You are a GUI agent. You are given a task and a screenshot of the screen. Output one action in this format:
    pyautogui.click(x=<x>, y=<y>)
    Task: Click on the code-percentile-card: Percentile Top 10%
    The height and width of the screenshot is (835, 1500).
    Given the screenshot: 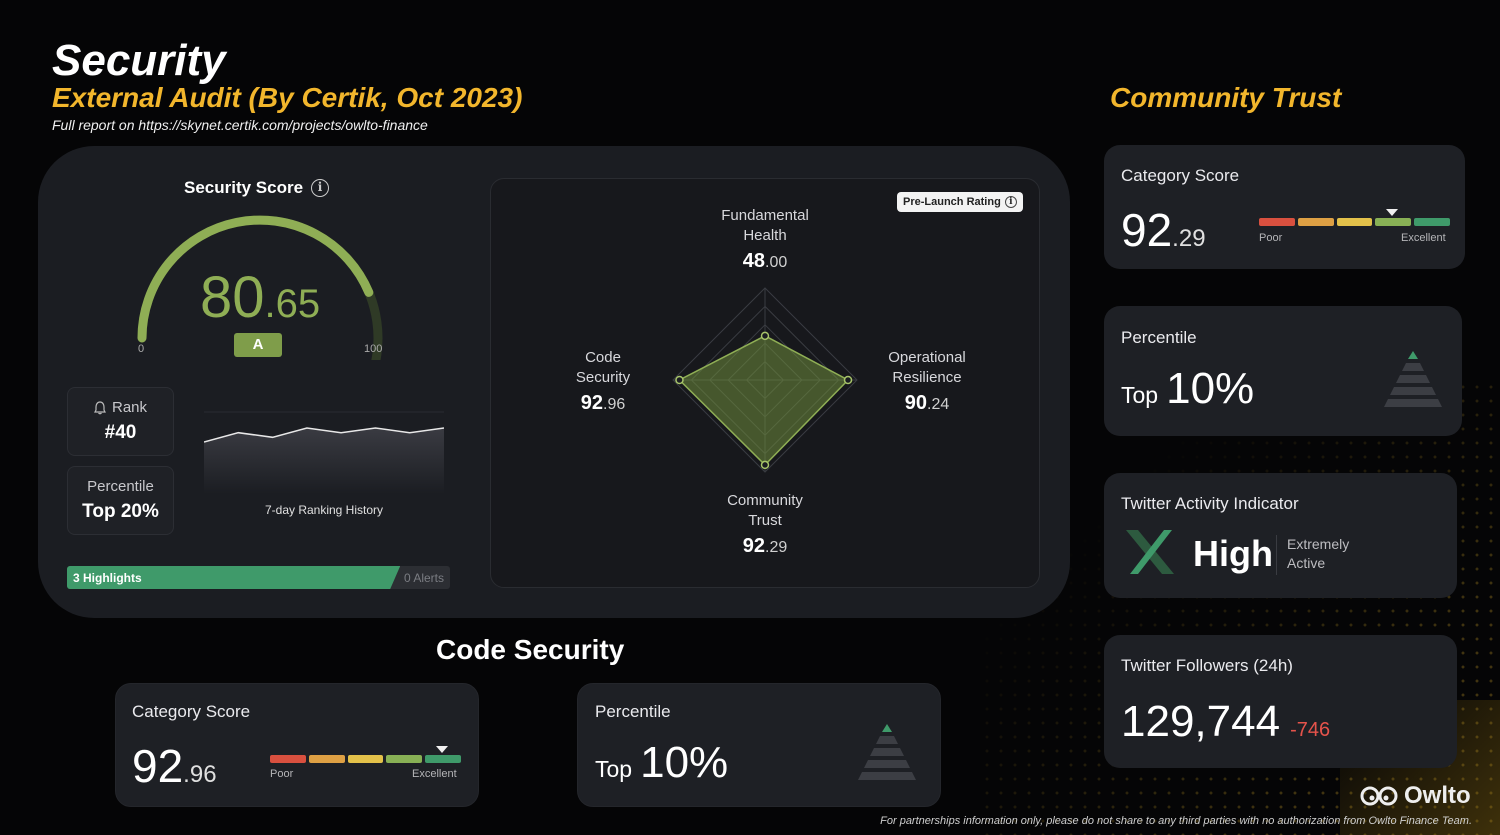 What is the action you would take?
    pyautogui.click(x=759, y=745)
    